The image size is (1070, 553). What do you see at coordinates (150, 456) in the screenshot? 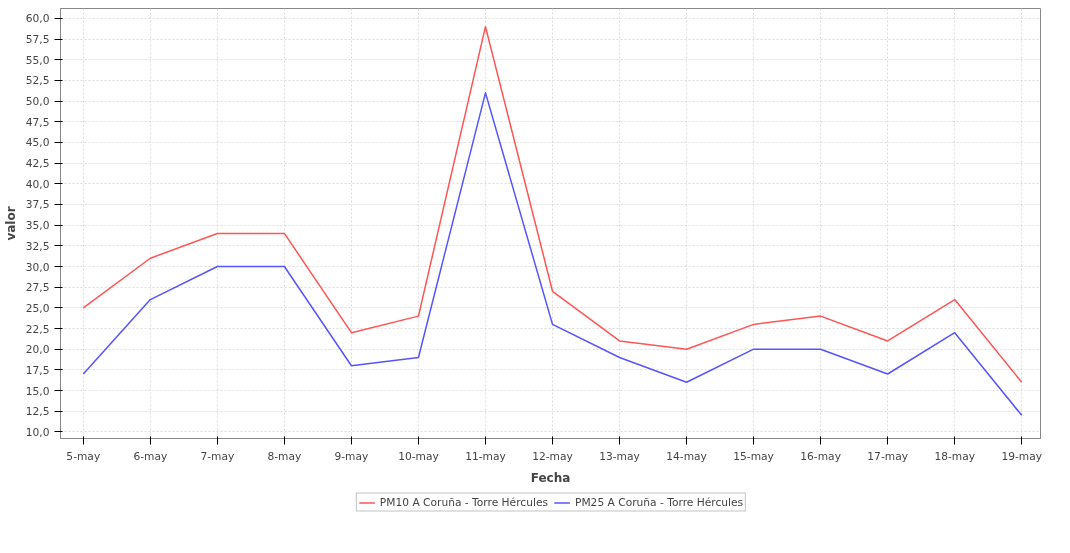
I see `x-tick-label: 6-may` at bounding box center [150, 456].